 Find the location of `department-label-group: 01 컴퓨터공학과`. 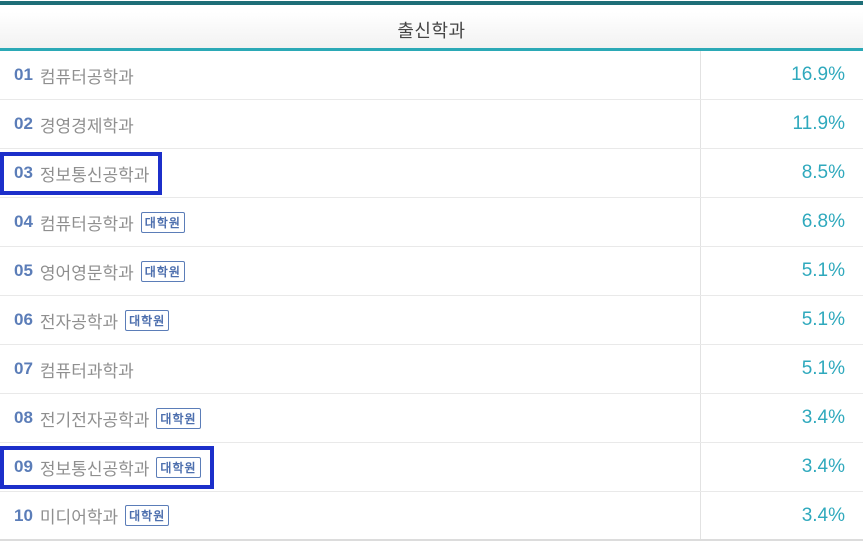

department-label-group: 01 컴퓨터공학과 is located at coordinates (74, 75).